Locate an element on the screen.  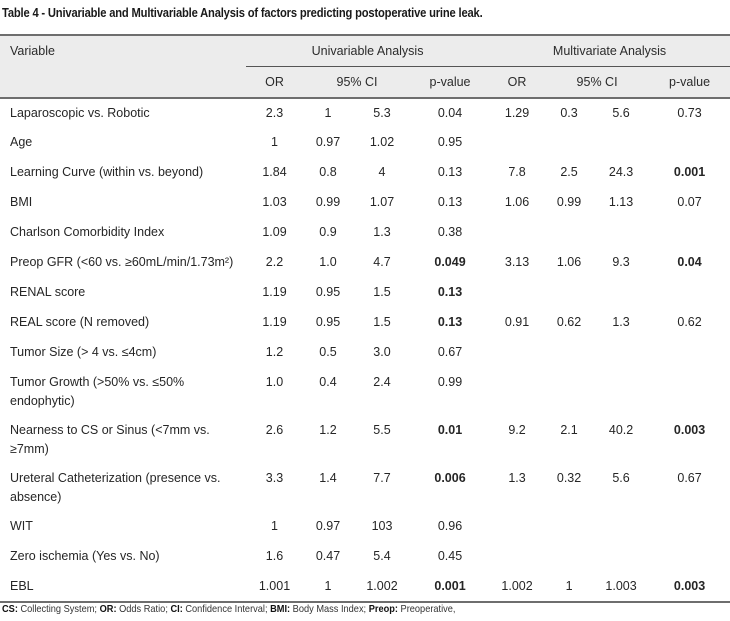
univariable-or-cell: 1.03 is located at coordinates (274, 202).